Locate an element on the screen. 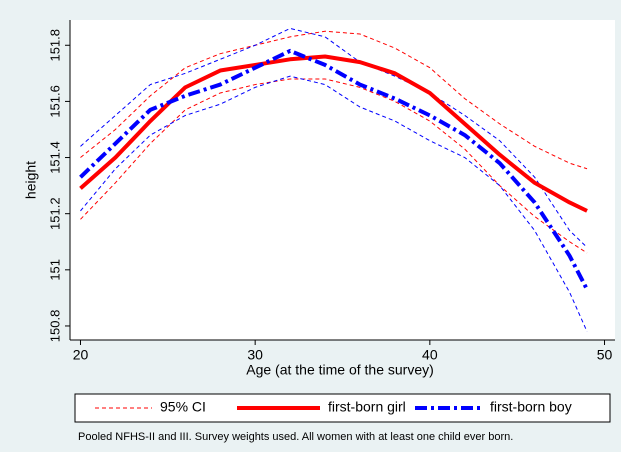 The height and width of the screenshot is (457, 621). x-tick-label: 50 is located at coordinates (605, 355).